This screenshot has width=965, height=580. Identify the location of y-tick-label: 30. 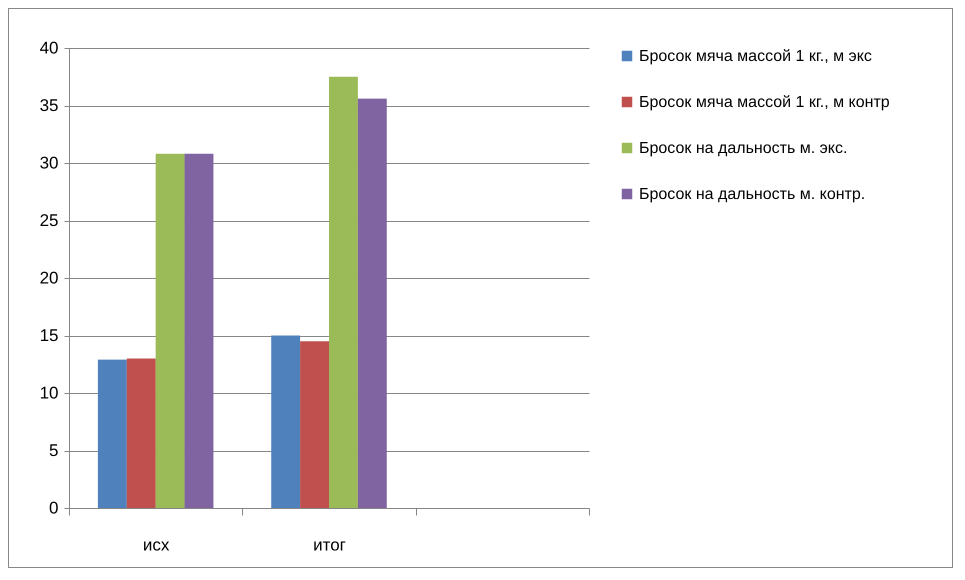
(49, 163).